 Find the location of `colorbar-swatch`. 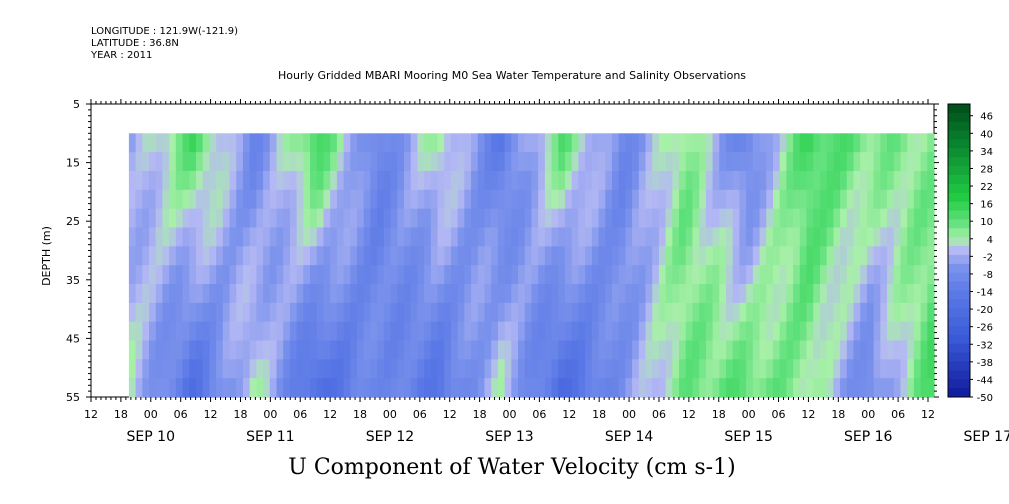

colorbar-swatch is located at coordinates (959, 313).